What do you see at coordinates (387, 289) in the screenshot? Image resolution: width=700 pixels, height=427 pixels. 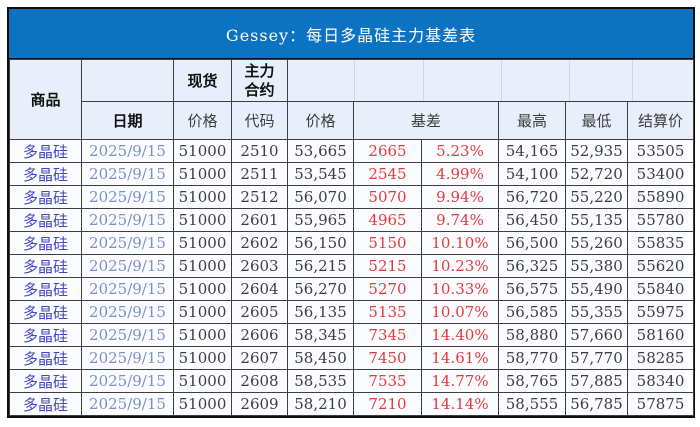 I see `cell-basis: 5270` at bounding box center [387, 289].